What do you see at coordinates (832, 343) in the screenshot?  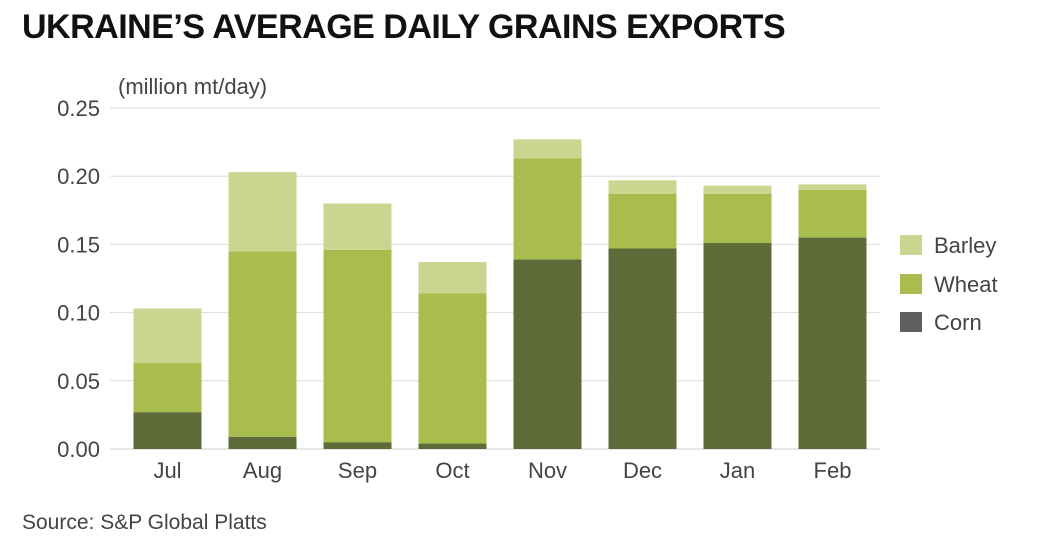 I see `bar-corn-feb` at bounding box center [832, 343].